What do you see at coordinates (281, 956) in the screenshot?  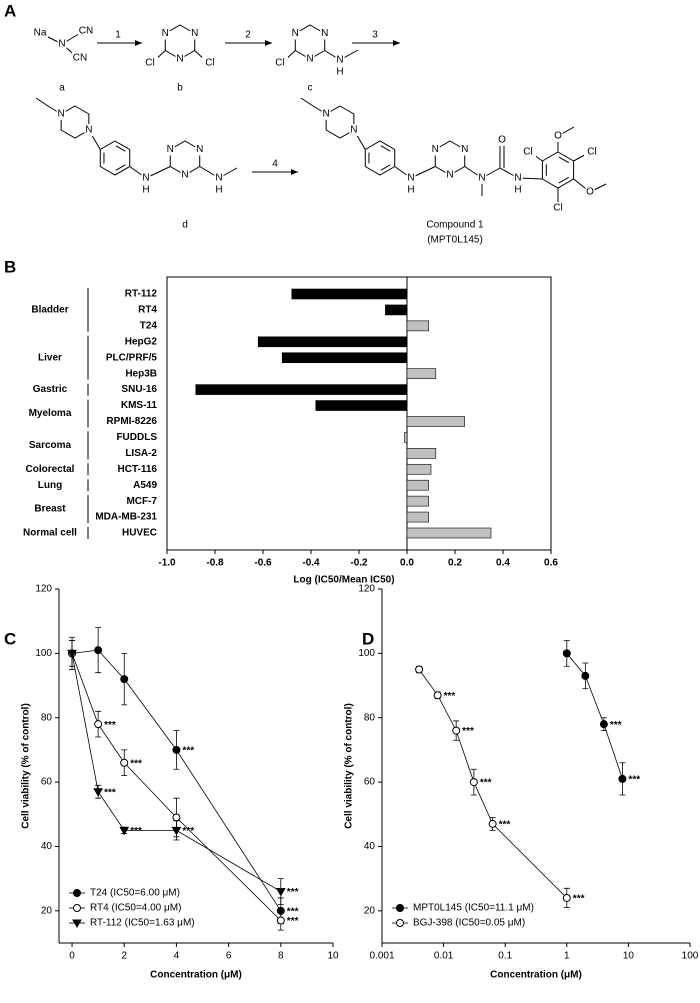 I see `x-tick-label: 8` at bounding box center [281, 956].